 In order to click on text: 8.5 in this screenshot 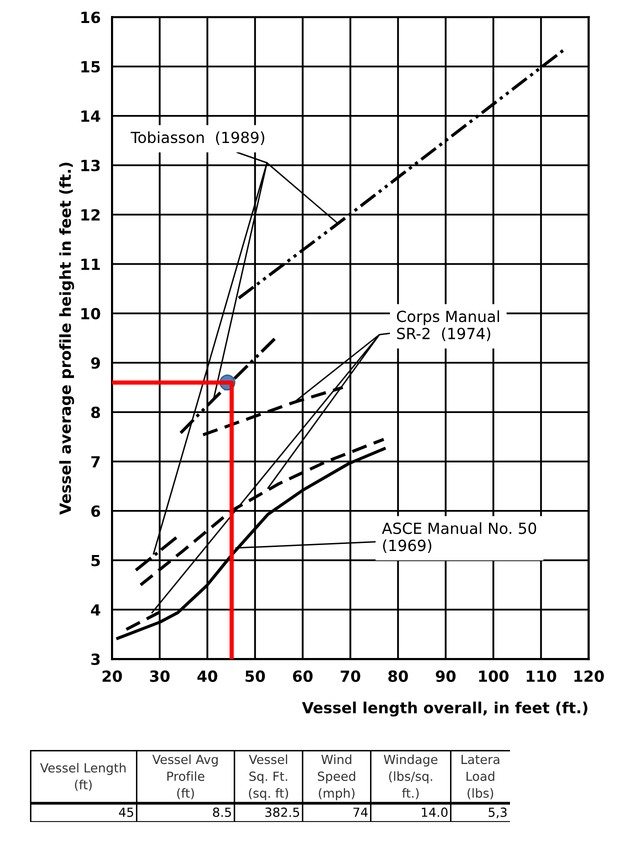, I will do `click(222, 812)`.